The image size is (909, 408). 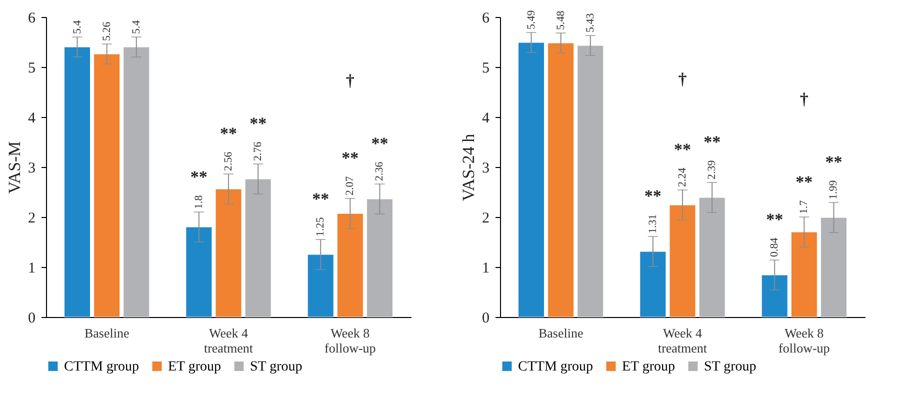 What do you see at coordinates (198, 201) in the screenshot?
I see `data-label: 1.8` at bounding box center [198, 201].